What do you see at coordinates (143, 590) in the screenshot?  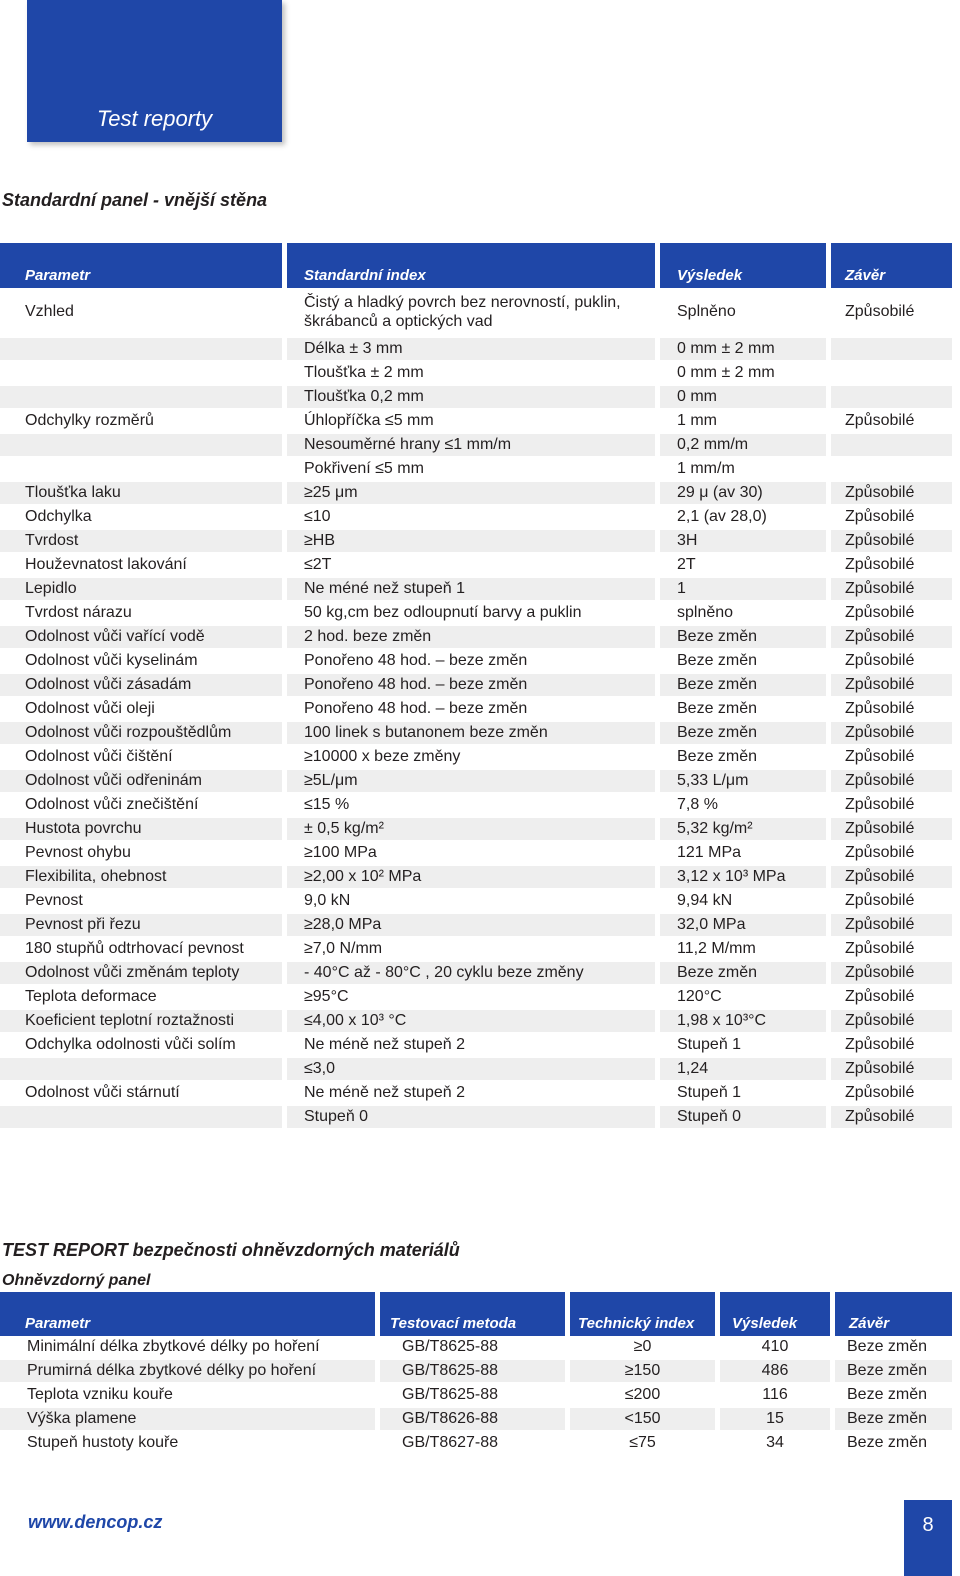 I see `cell-parametr: Lepidlo` at bounding box center [143, 590].